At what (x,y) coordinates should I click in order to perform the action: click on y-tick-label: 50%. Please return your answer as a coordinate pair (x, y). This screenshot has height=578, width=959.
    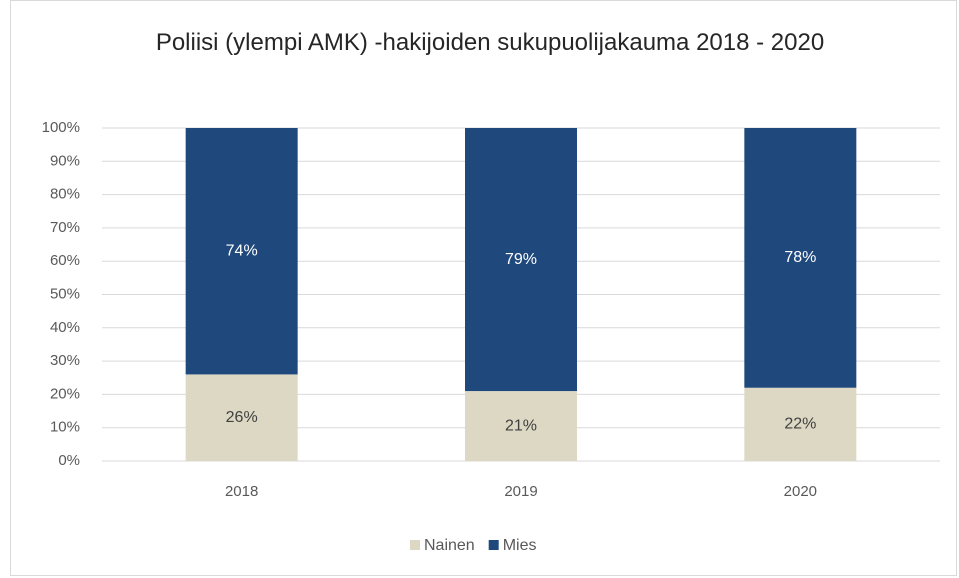
    Looking at the image, I should click on (65, 293).